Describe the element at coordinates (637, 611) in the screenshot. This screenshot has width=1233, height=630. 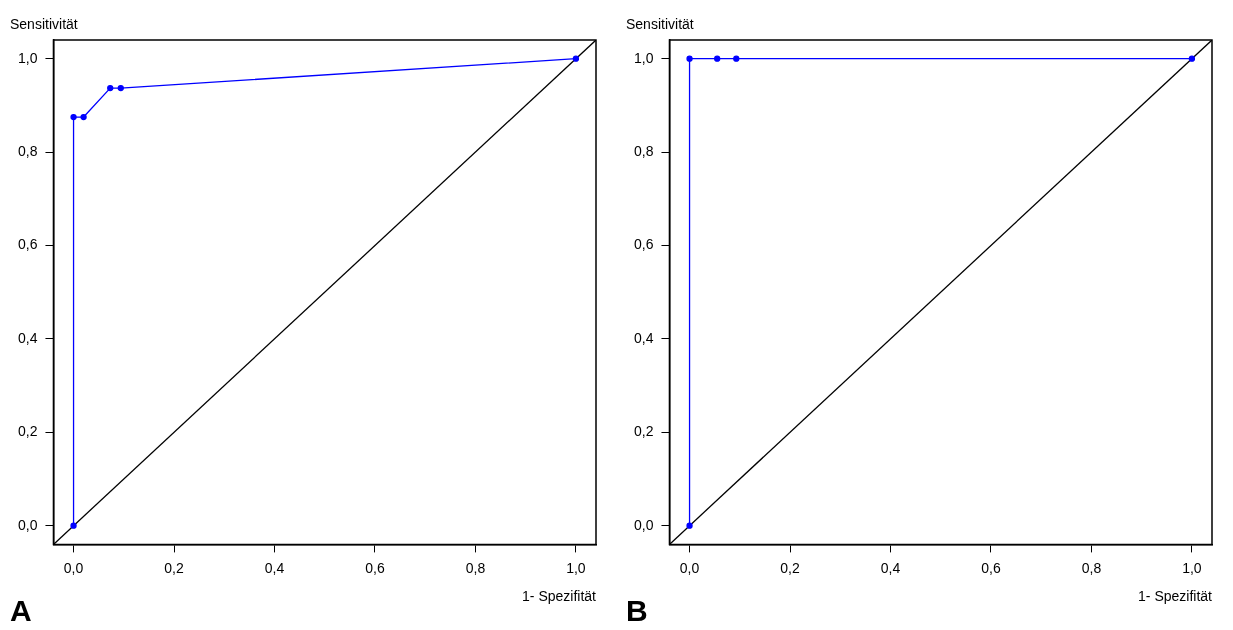
I see `text: B` at that location.